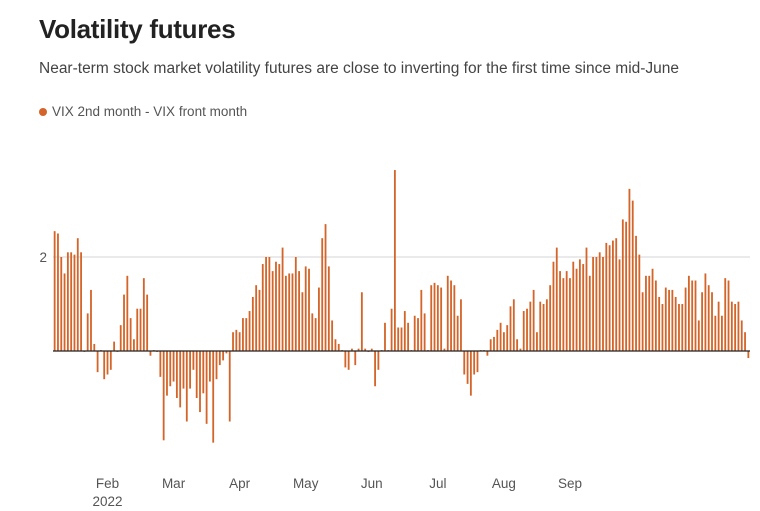  I want to click on x-tick-year-label: 2022, so click(107, 501).